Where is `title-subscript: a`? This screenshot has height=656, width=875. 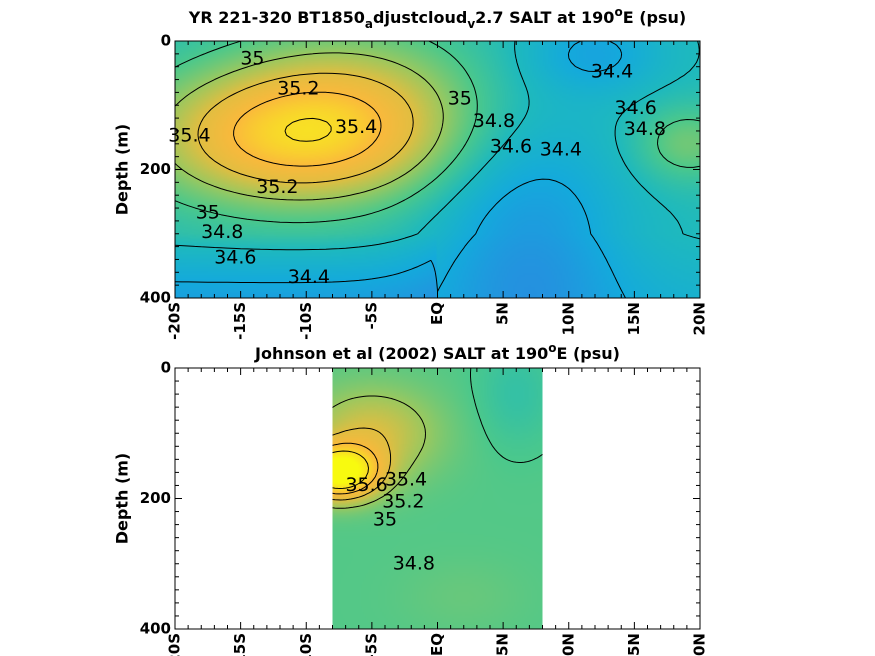 title-subscript: a is located at coordinates (369, 24).